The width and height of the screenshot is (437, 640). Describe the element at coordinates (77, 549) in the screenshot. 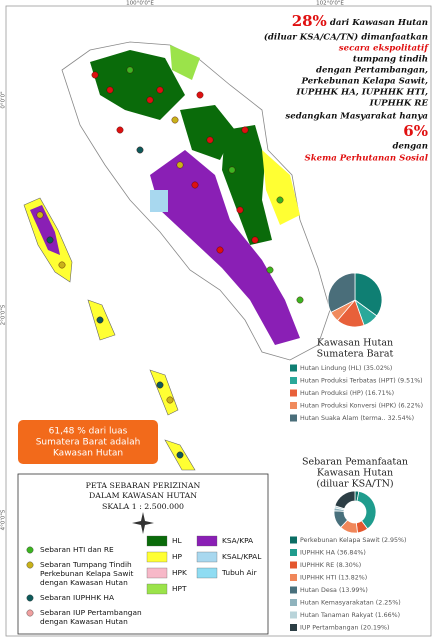

I see `legend-label: Sebaran HTI dan RE` at that location.